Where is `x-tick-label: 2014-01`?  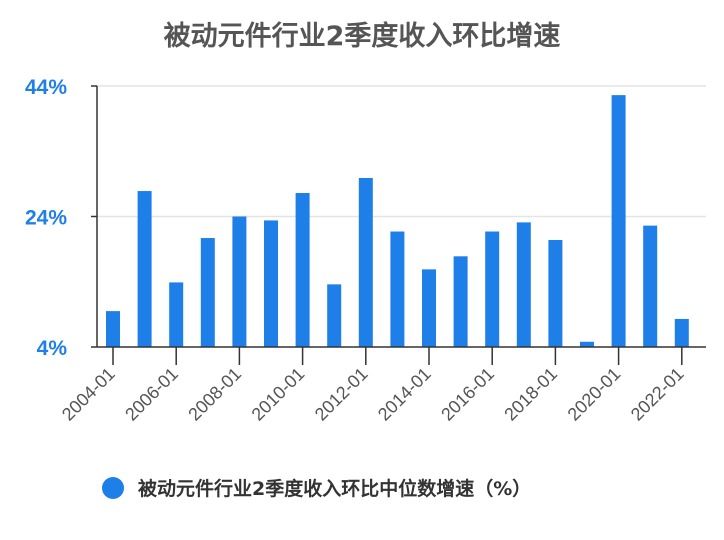 x-tick-label: 2014-01 is located at coordinates (404, 394).